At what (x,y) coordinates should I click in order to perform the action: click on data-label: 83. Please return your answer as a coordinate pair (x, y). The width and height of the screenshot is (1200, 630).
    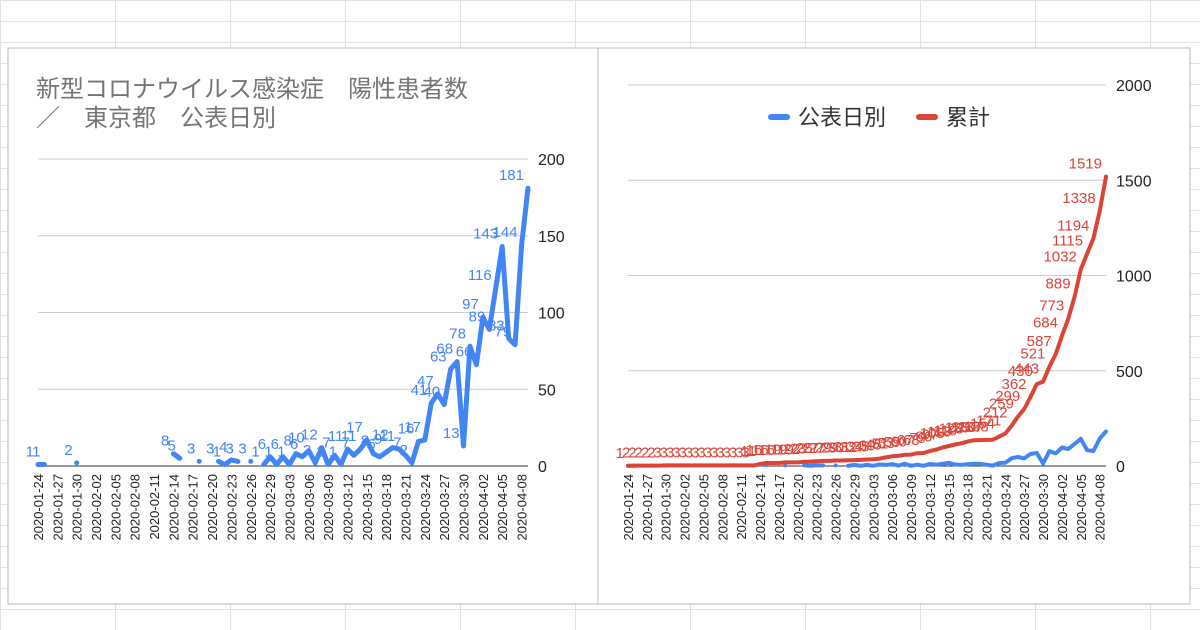
    Looking at the image, I should click on (496, 326).